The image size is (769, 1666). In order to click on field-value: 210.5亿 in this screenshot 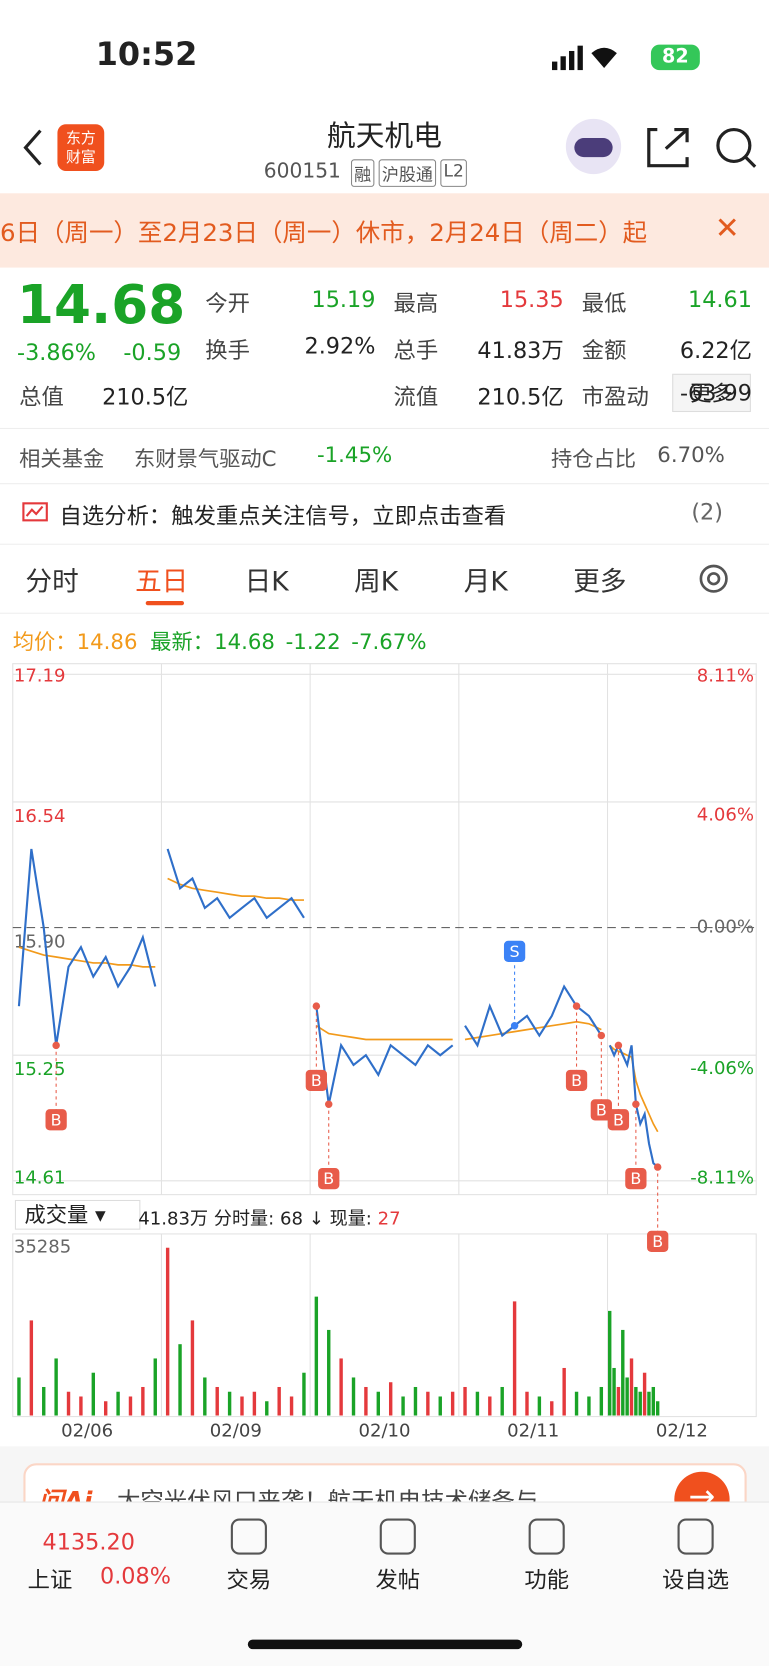, I will do `click(520, 397)`.